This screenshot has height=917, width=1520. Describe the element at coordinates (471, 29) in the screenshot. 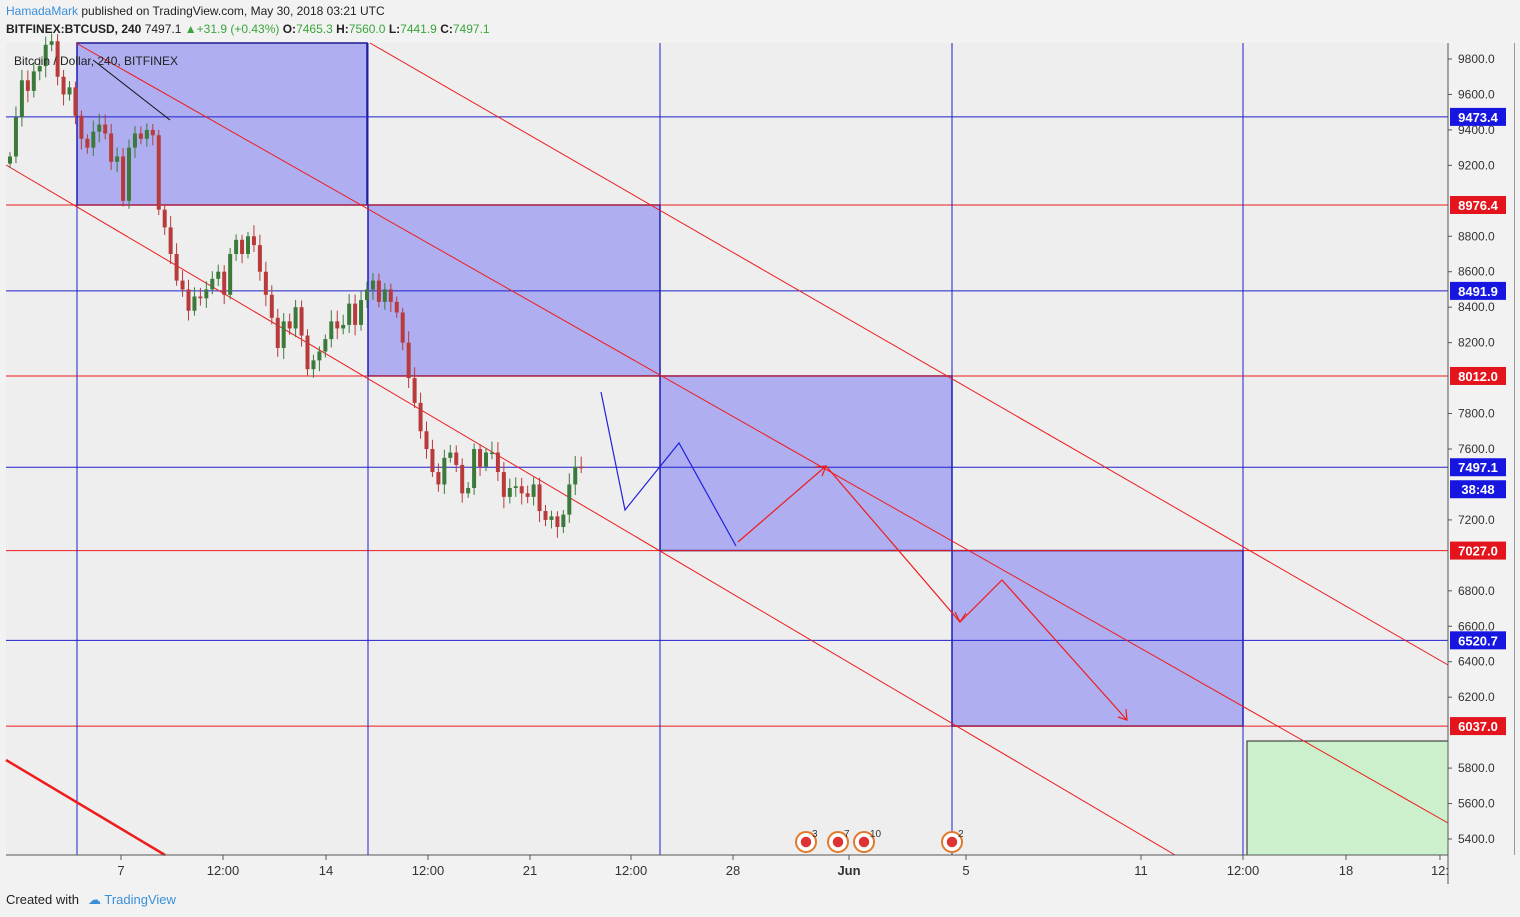

I see `close-value: 7497.1` at that location.